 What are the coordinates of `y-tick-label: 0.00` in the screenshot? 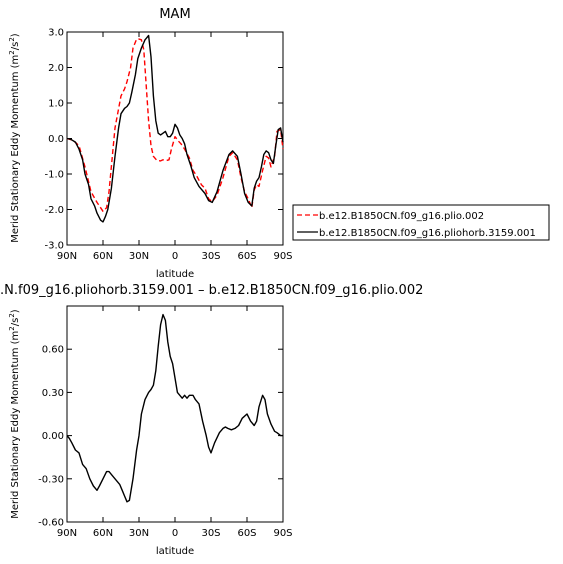 It's located at (53, 436).